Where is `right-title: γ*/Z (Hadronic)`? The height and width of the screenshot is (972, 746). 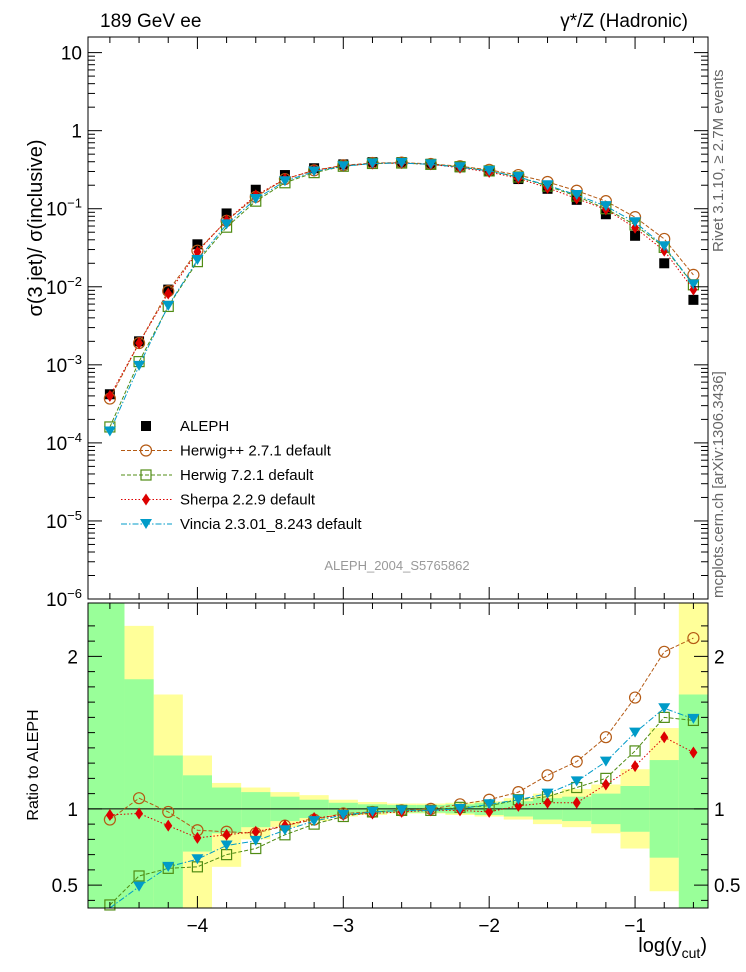
right-title: γ*/Z (Hadronic) is located at coordinates (624, 21).